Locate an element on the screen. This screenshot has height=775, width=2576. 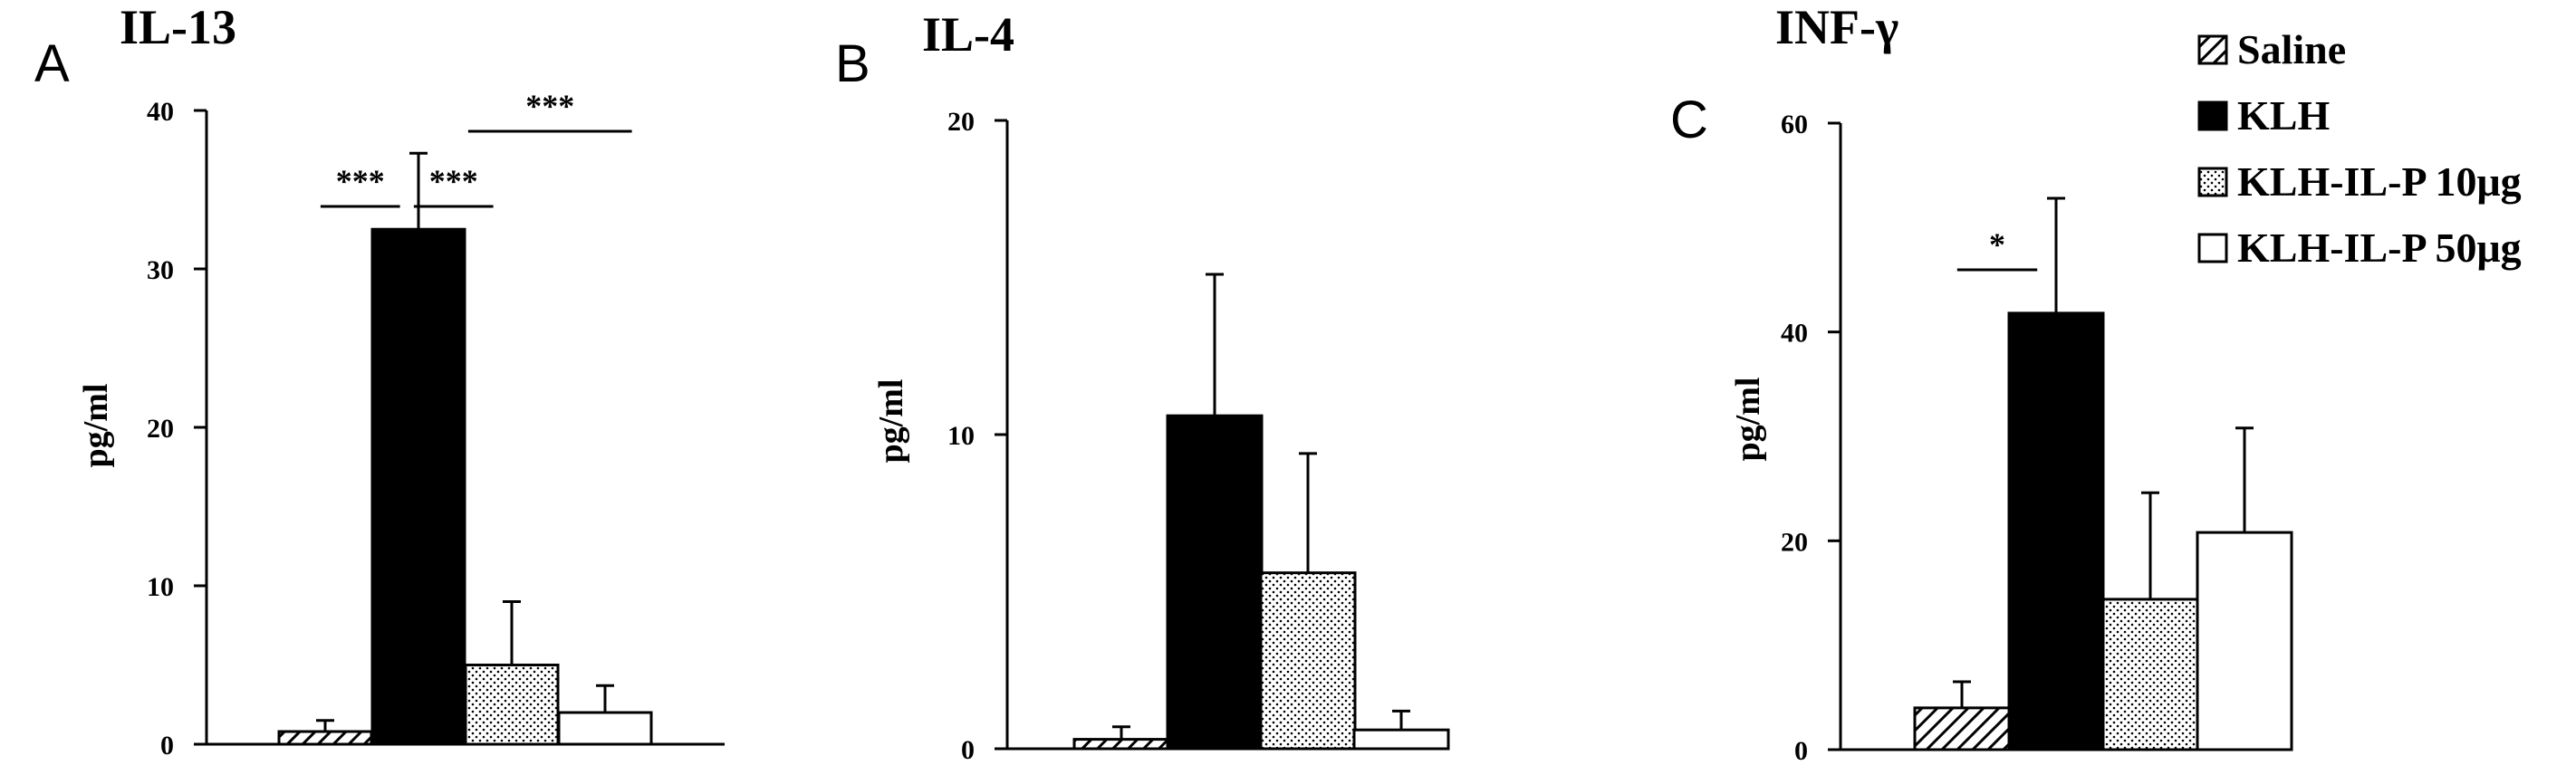
panel-letter: A is located at coordinates (52, 64).